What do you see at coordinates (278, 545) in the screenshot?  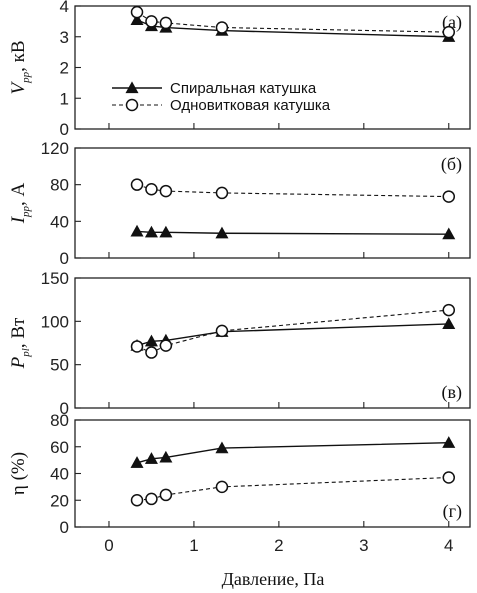 I see `x-tick-label: 2` at bounding box center [278, 545].